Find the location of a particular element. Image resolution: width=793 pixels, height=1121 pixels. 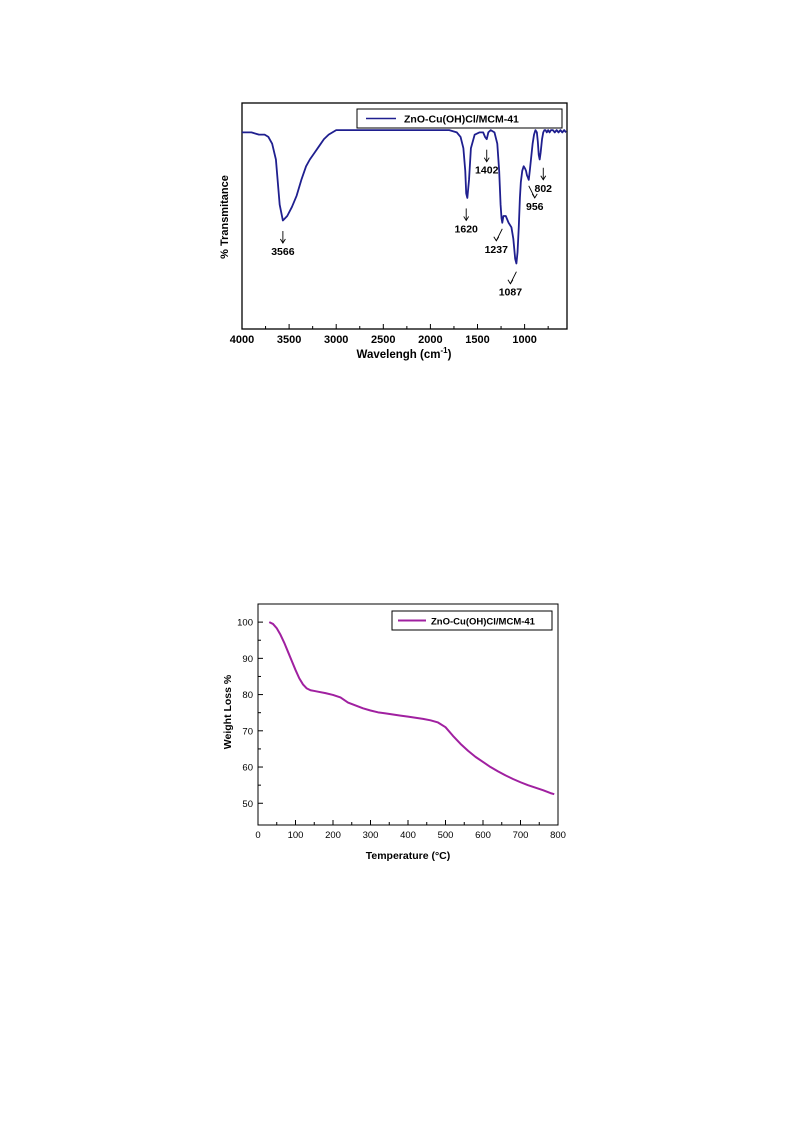

tga-y-tick-label: 80 is located at coordinates (247, 695).